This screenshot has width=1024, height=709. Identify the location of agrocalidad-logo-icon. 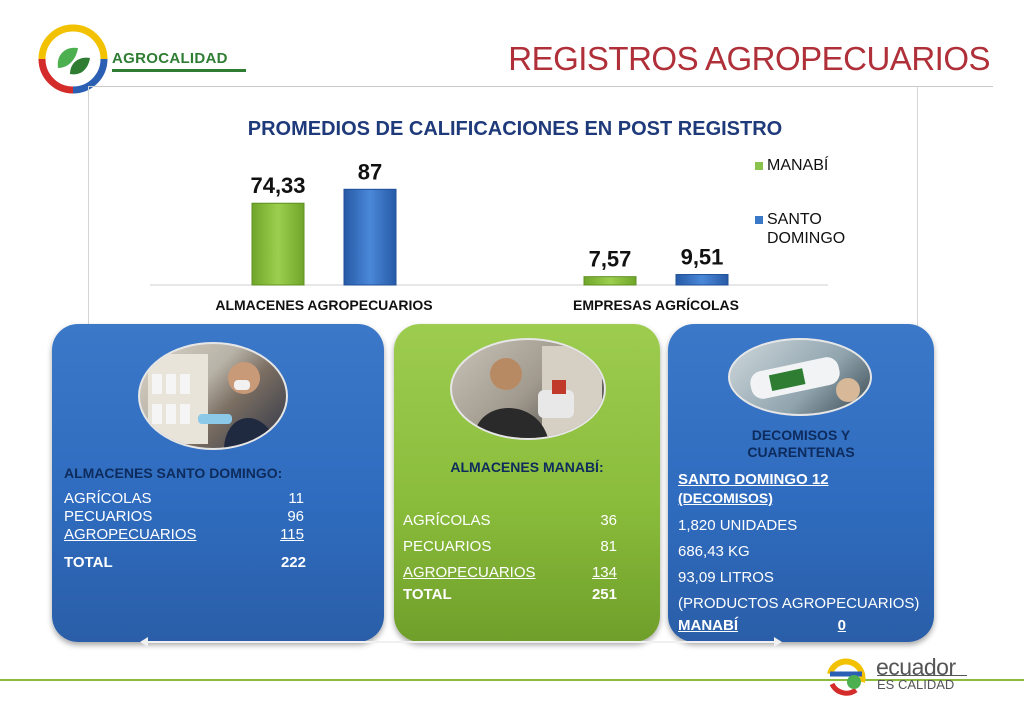
(73, 59).